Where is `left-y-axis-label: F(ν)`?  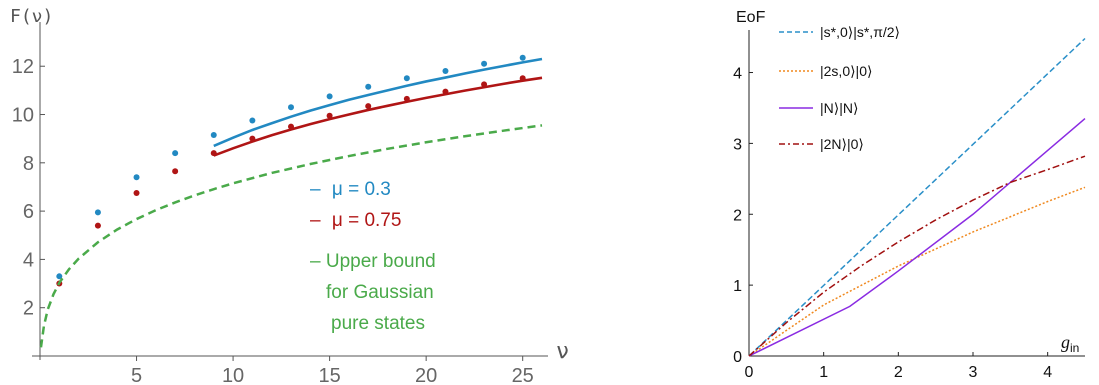
left-y-axis-label: F(ν) is located at coordinates (31, 16).